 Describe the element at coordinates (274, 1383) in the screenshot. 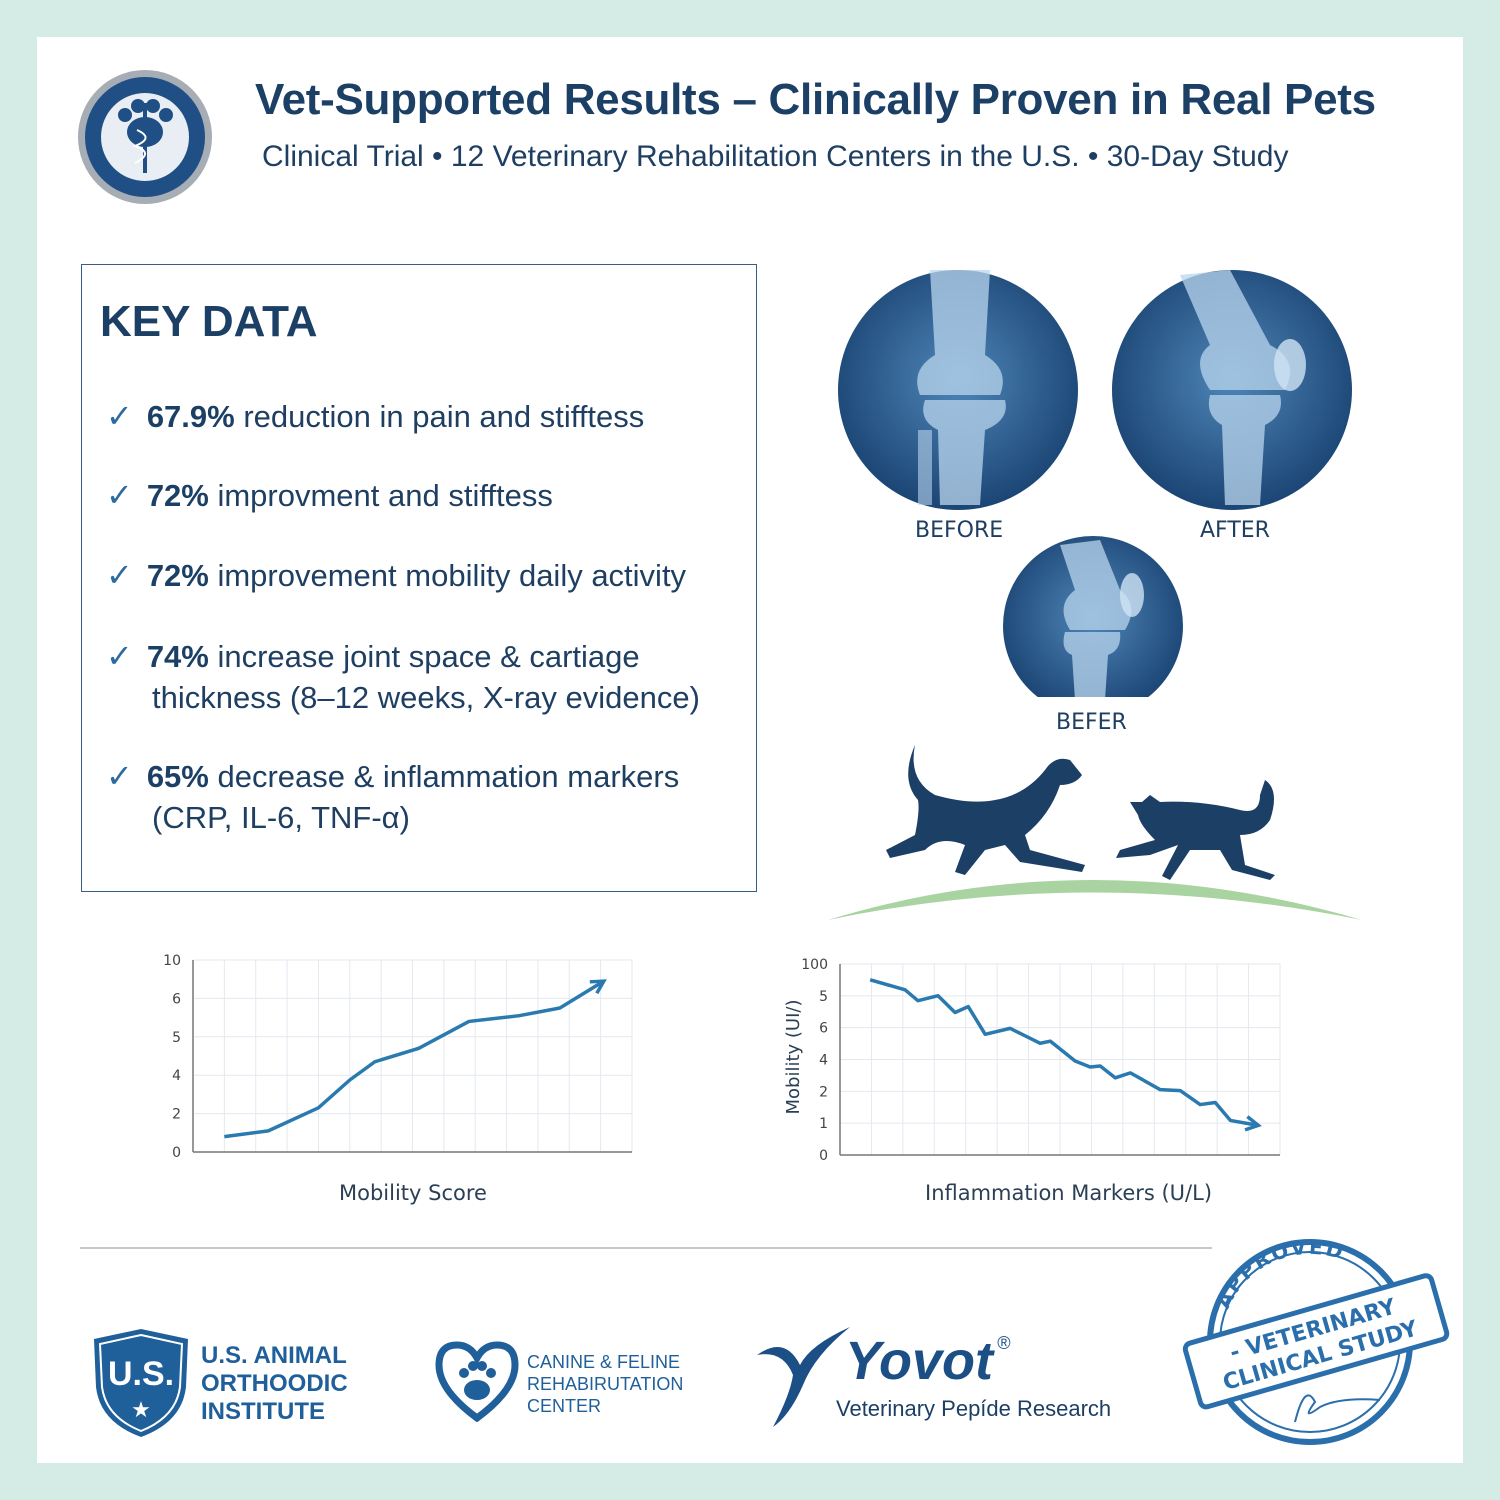

I see `us-animal-institute-logo: U.S. ANIMAL ORTHOODIC INSTITUTE` at that location.